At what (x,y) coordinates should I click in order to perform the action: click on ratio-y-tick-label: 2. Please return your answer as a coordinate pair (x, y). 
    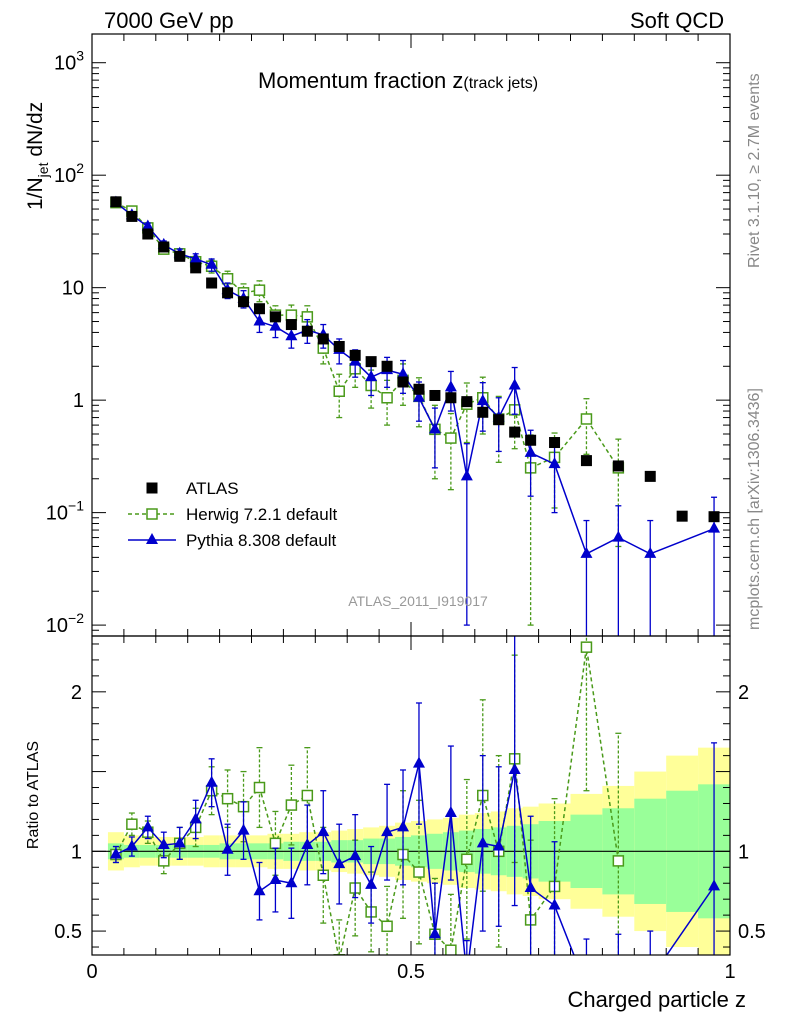
    Looking at the image, I should click on (76, 693).